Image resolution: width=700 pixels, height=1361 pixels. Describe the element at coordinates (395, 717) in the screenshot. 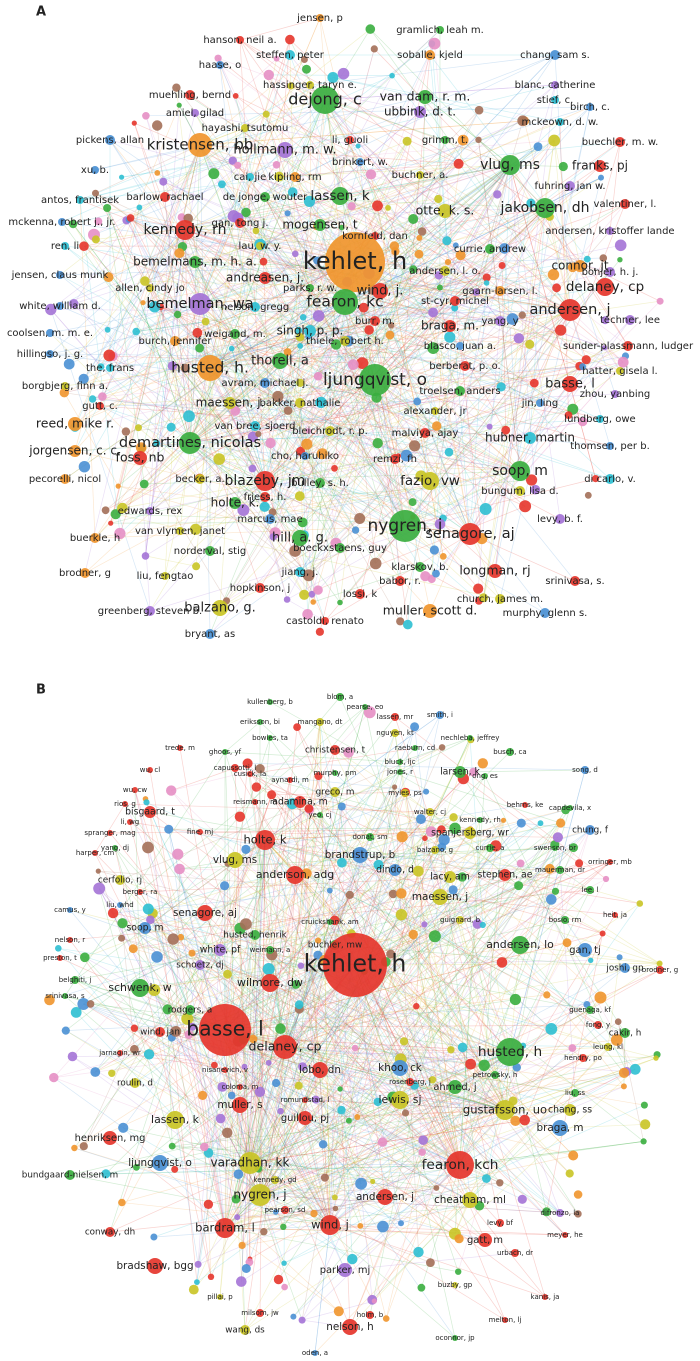

I see `node-label: lassen, mr` at that location.